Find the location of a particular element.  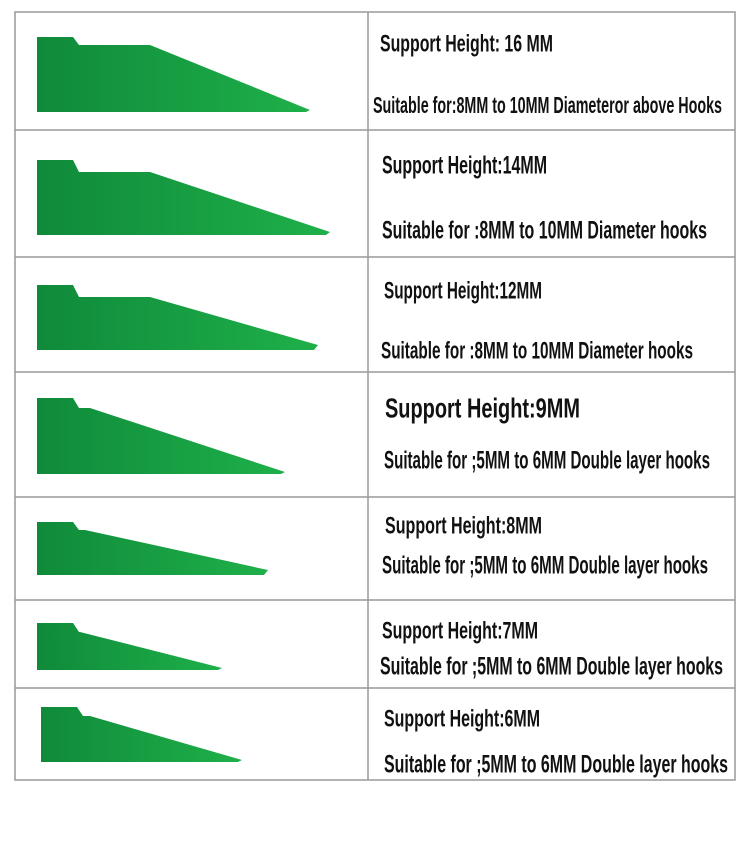

support-height: Support Height:8MM is located at coordinates (463, 525).